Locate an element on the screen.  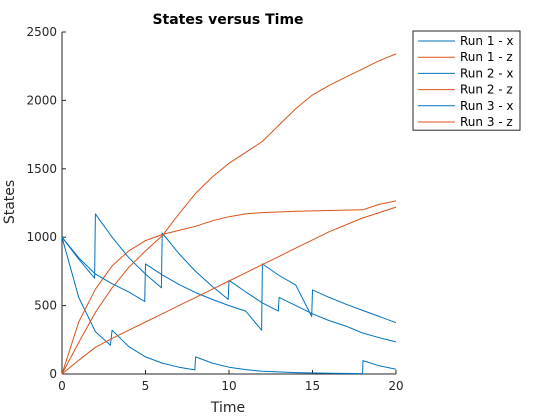
y-tick-label: 2500 is located at coordinates (41, 32).